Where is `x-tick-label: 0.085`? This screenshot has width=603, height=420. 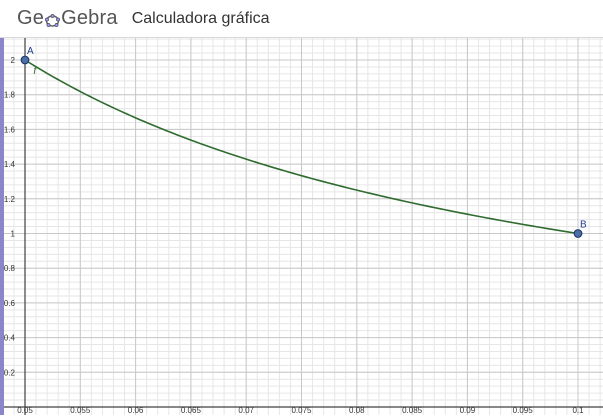
x-tick-label: 0.085 is located at coordinates (412, 410).